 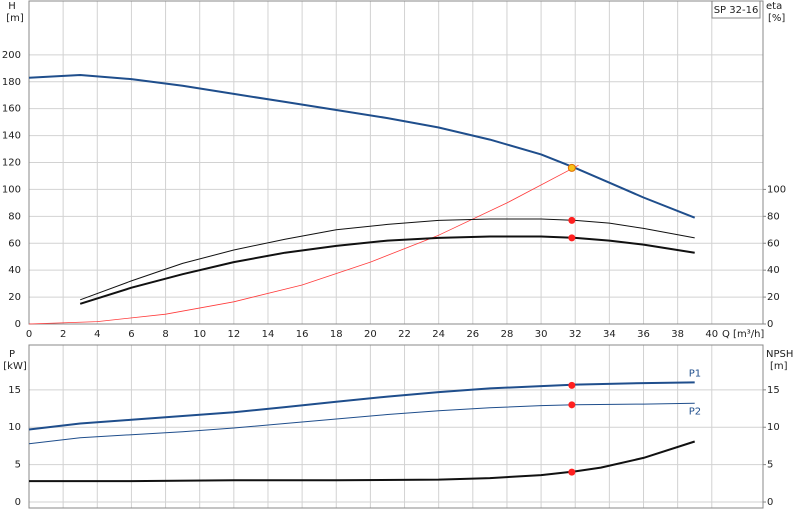 I want to click on y2-tick-label: 80, so click(x=773, y=216).